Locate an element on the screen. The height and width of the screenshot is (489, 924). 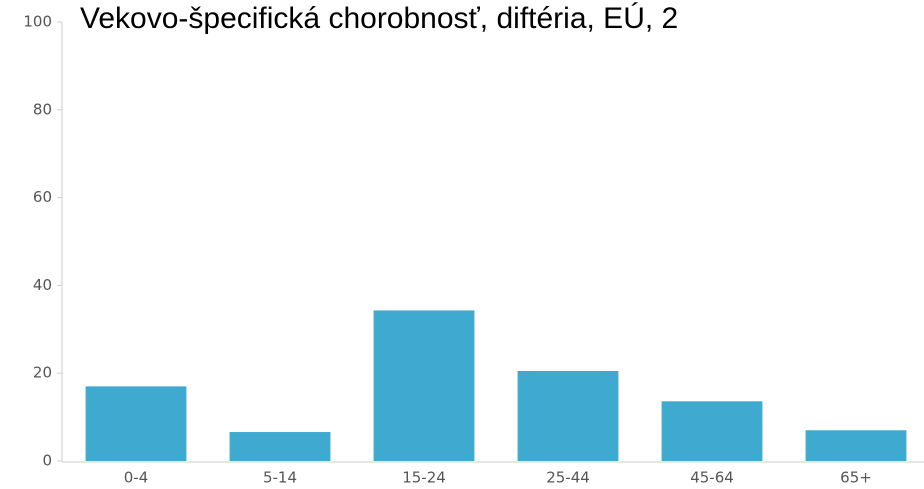
y-tick-label: 20 is located at coordinates (42, 373).